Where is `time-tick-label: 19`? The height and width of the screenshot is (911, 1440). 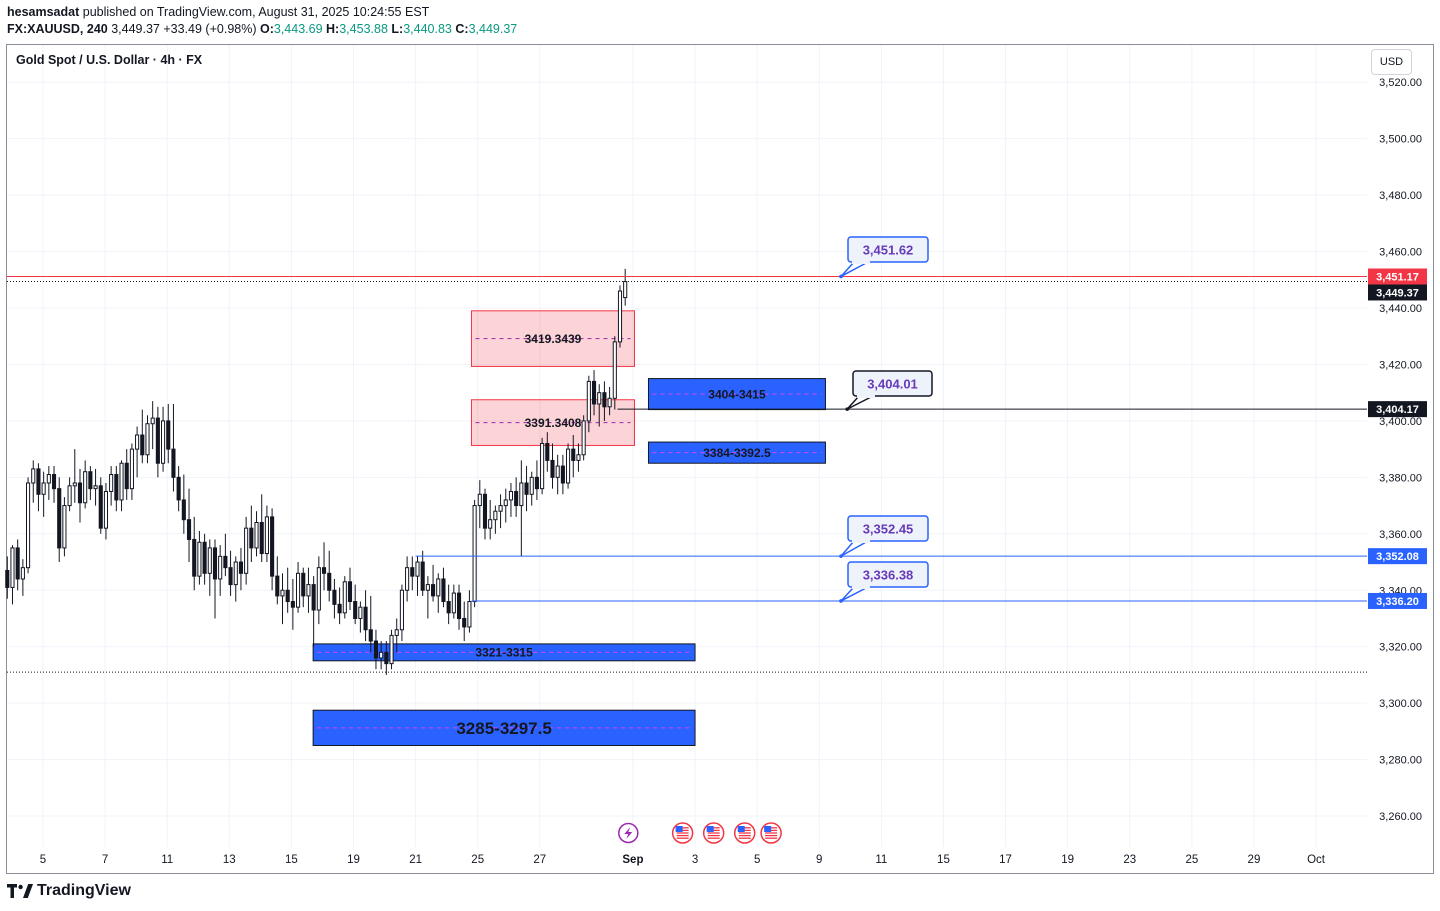 time-tick-label: 19 is located at coordinates (1067, 860).